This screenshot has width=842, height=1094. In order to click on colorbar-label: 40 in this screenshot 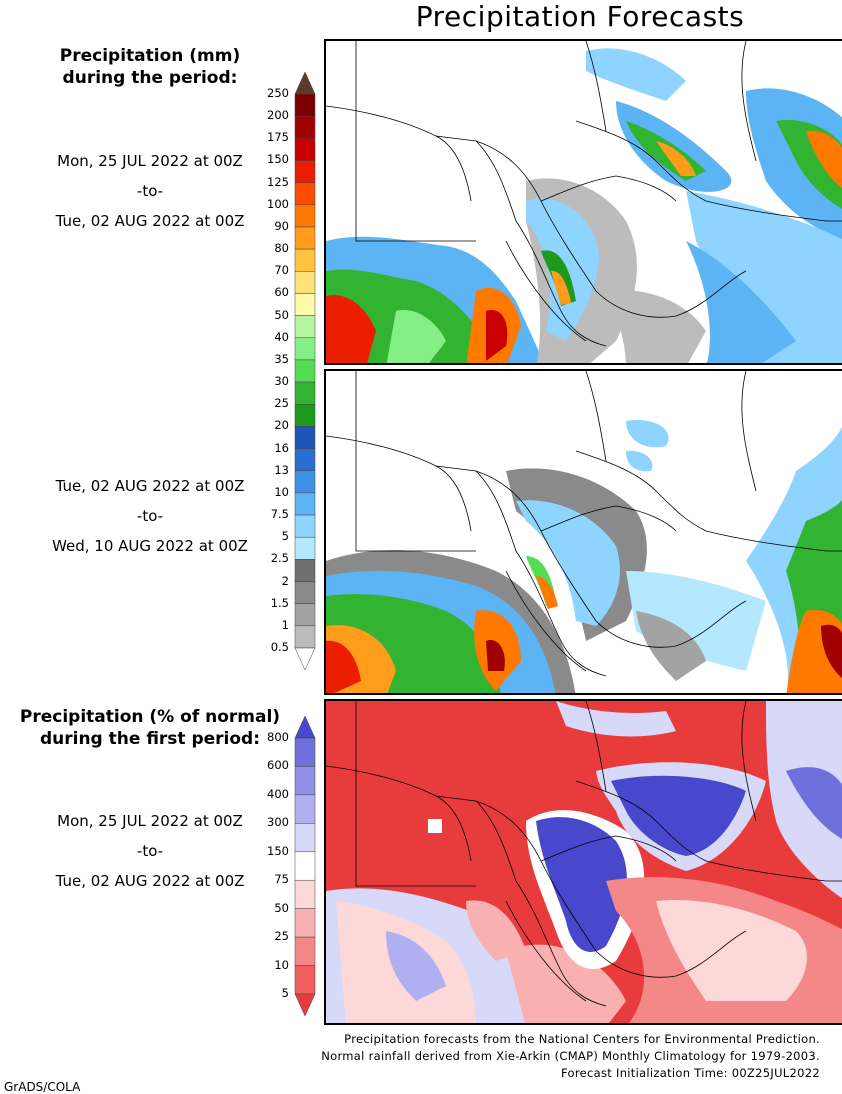, I will do `click(281, 336)`.